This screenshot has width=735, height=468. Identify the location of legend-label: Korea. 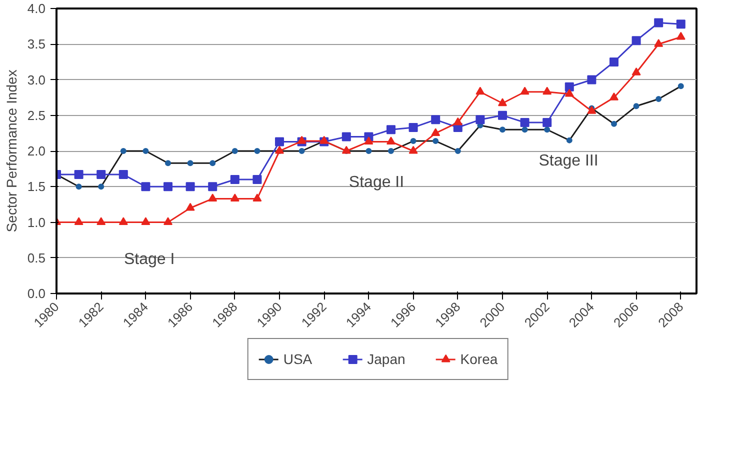
(479, 359).